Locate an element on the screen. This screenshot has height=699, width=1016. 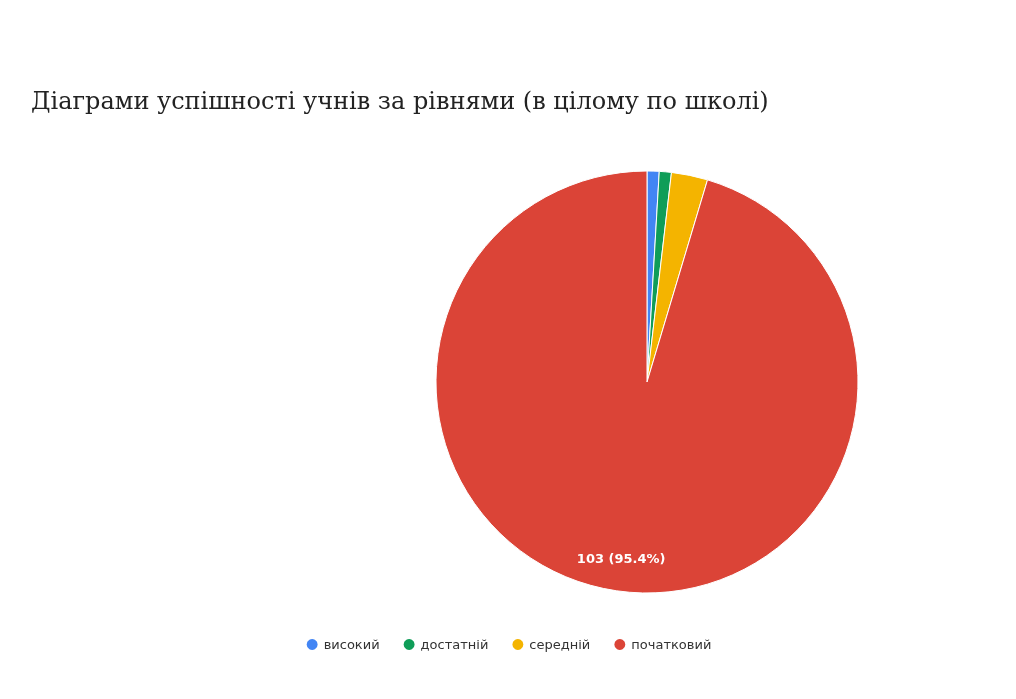
legend-label: високий is located at coordinates (351, 644).